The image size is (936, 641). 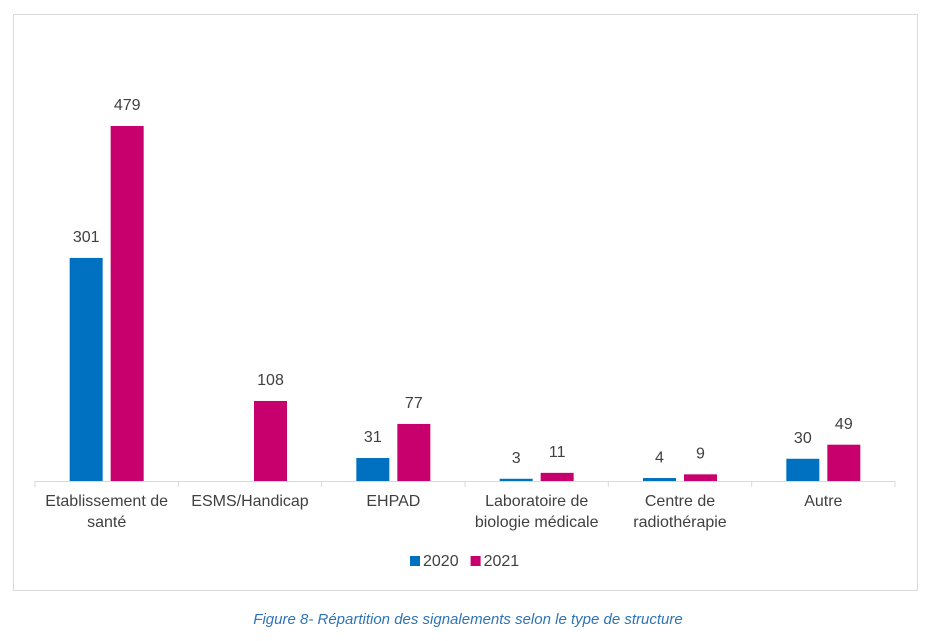 What do you see at coordinates (393, 501) in the screenshot?
I see `x-tick-label: EHPAD` at bounding box center [393, 501].